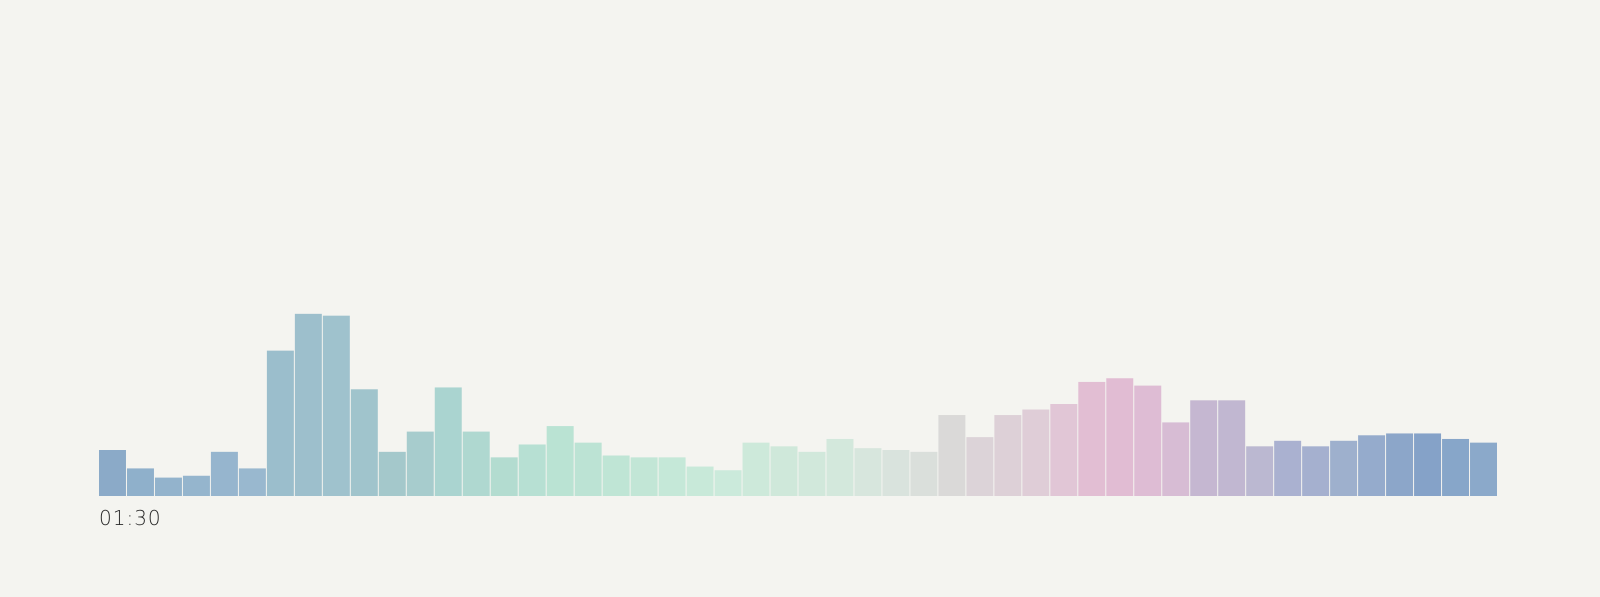 Image resolution: width=1600 pixels, height=597 pixels. Describe the element at coordinates (130, 518) in the screenshot. I see `time-label: 01:30` at that location.